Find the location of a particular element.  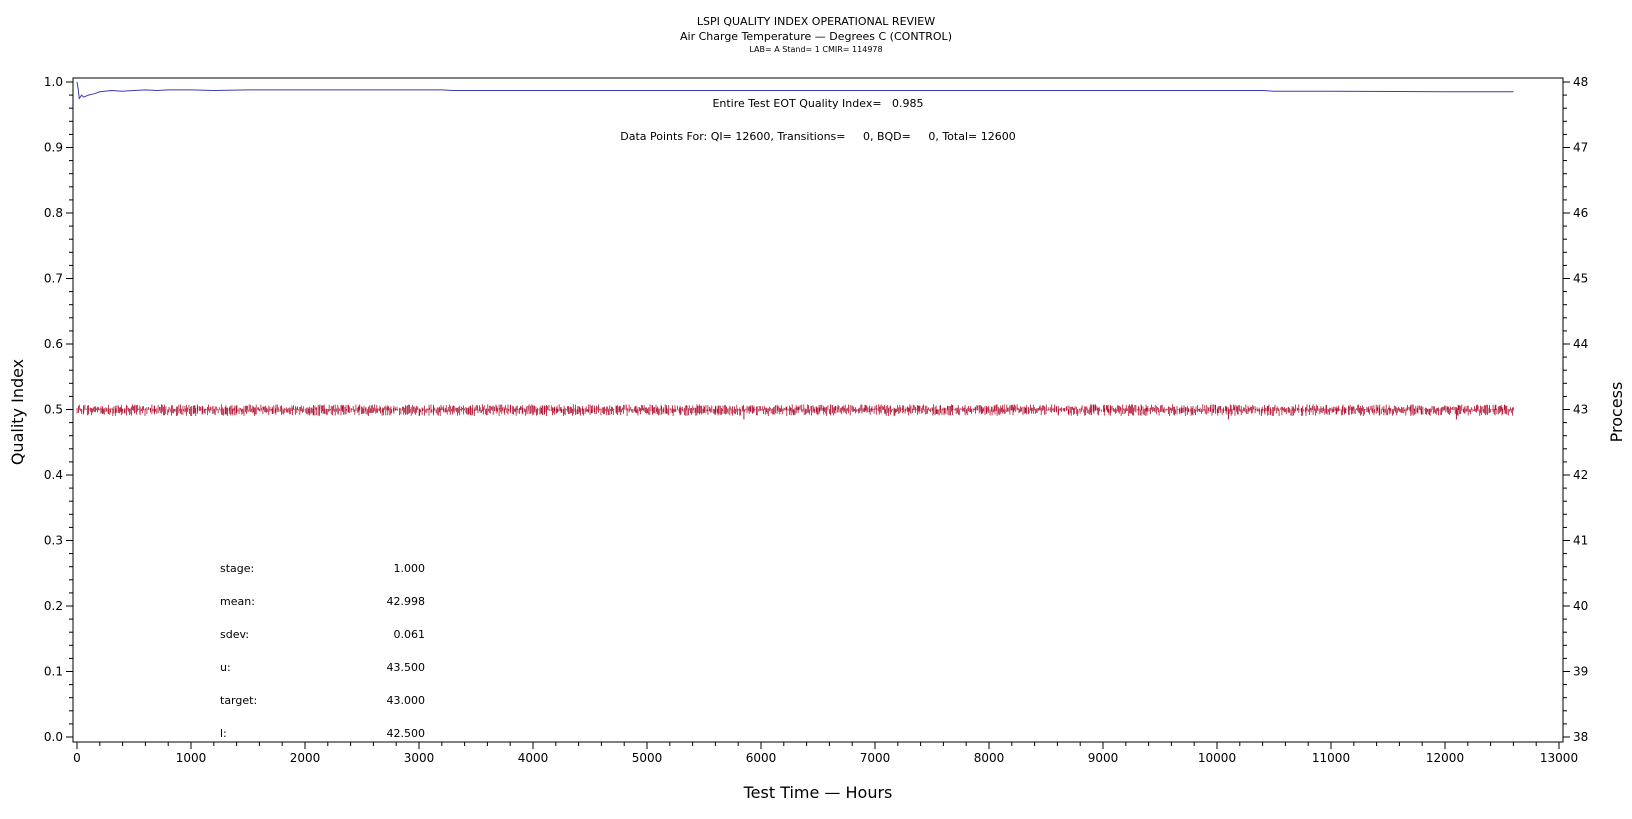

annotation-eot-qi: Entire Test EOT Quality Index= 0.985 is located at coordinates (817, 103).